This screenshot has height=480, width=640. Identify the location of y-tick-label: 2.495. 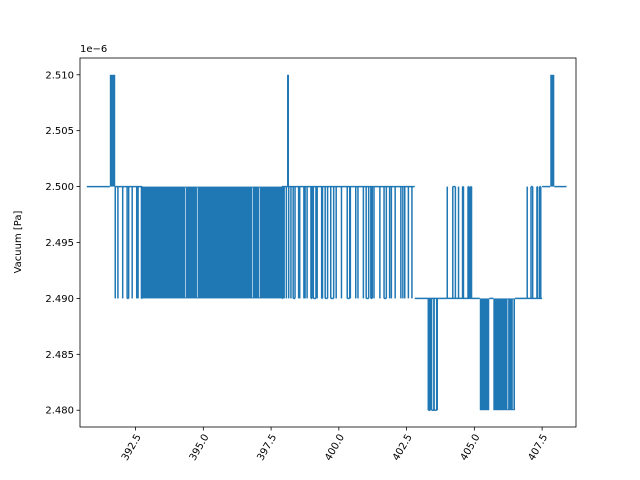
(59, 243).